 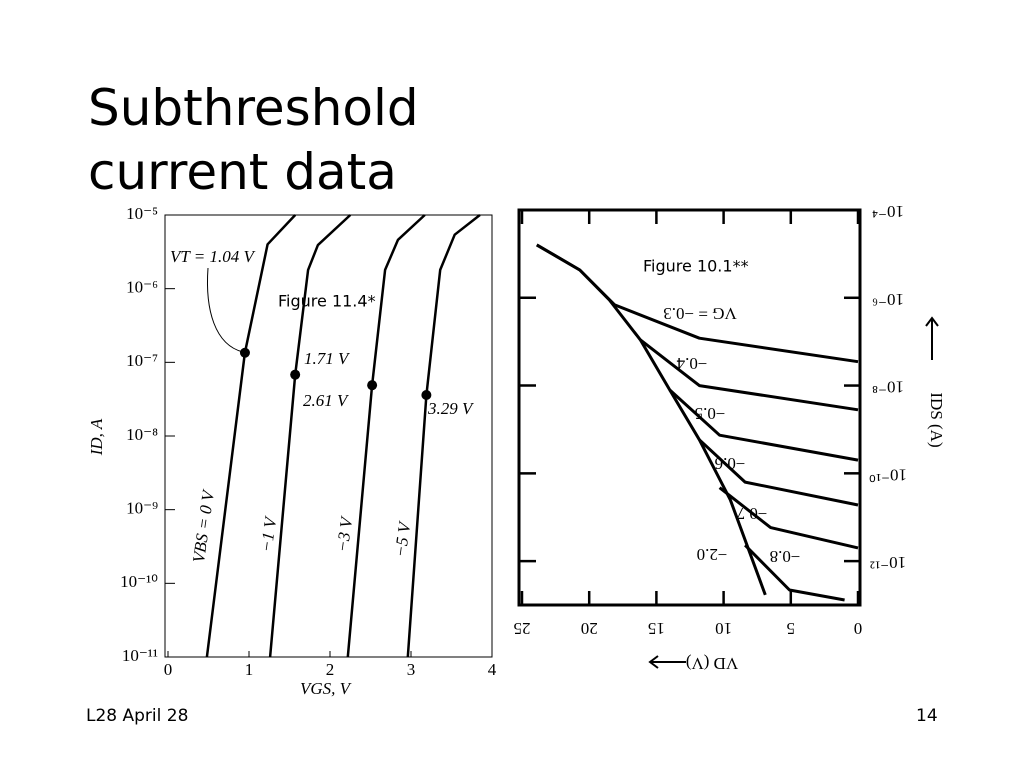 What do you see at coordinates (667, 662) in the screenshot?
I see `x-axis-arrow` at bounding box center [667, 662].